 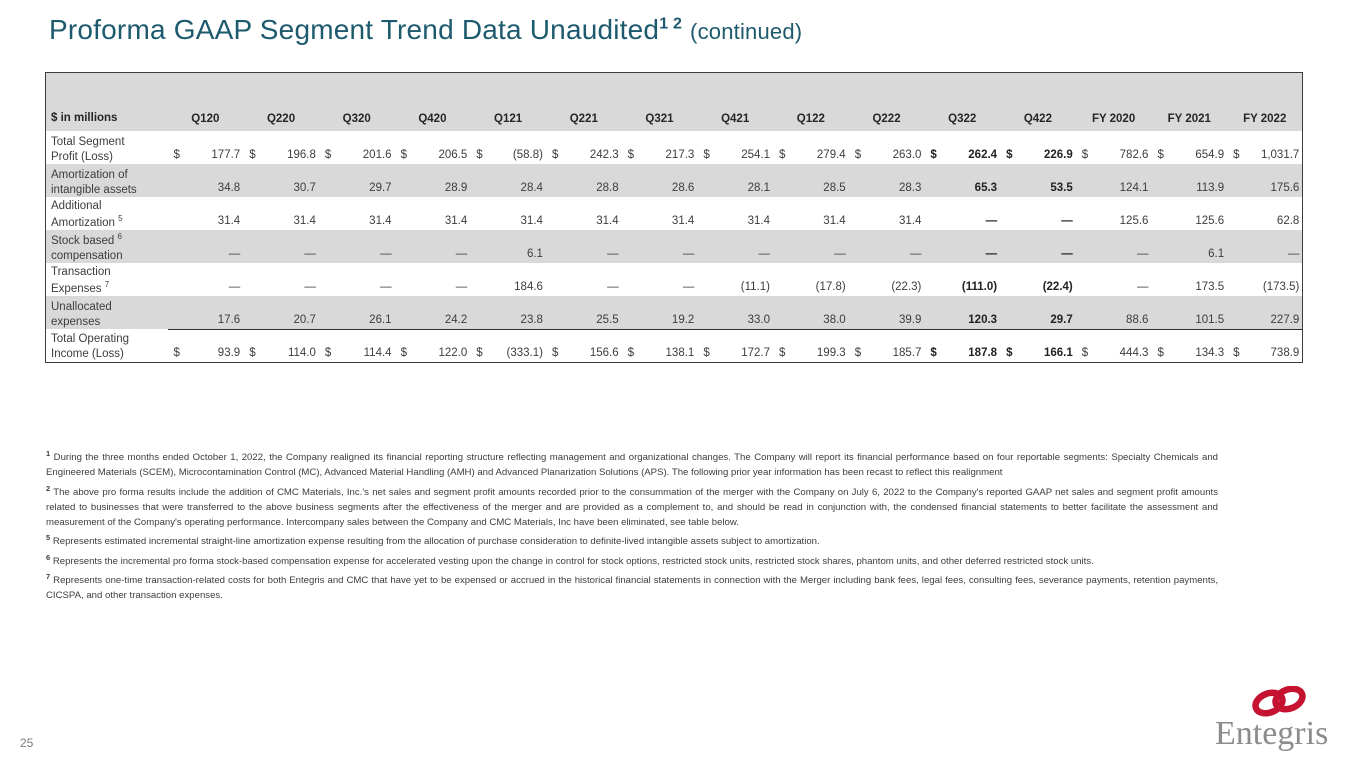 What do you see at coordinates (659, 121) in the screenshot?
I see `column-header-q321: Q321` at bounding box center [659, 121].